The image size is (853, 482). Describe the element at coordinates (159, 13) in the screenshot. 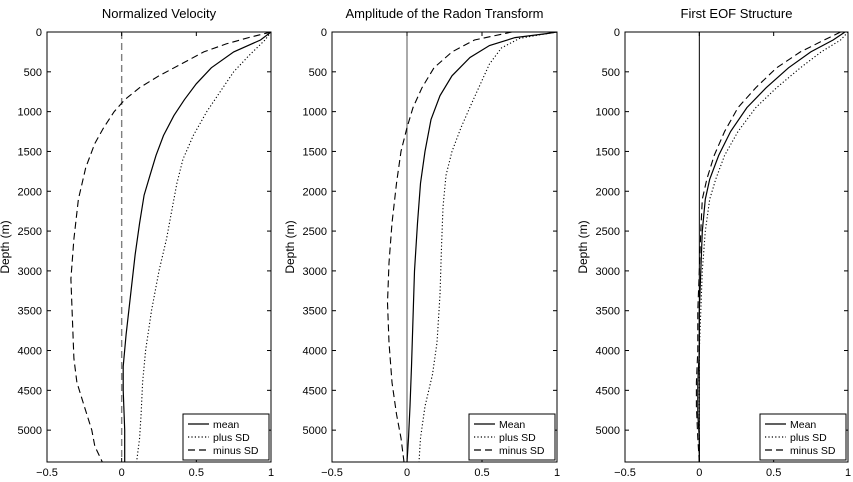

I see `panel-title: Normalized Velocity` at that location.